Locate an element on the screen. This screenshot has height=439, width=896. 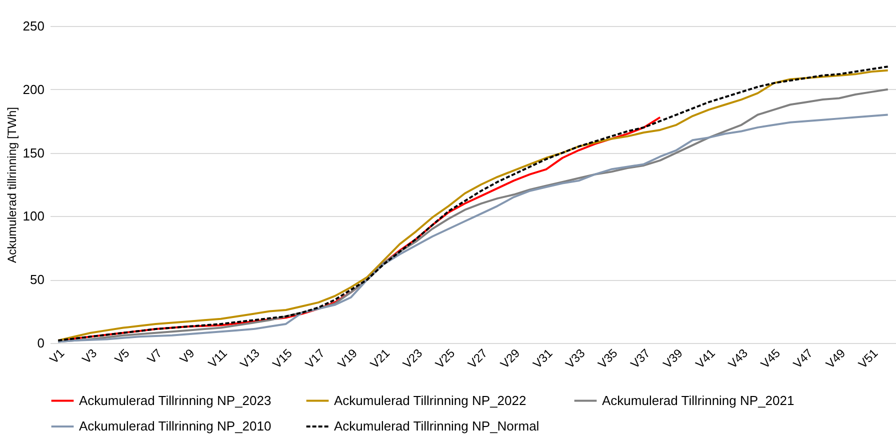
x-tick-label: V29 is located at coordinates (510, 359).